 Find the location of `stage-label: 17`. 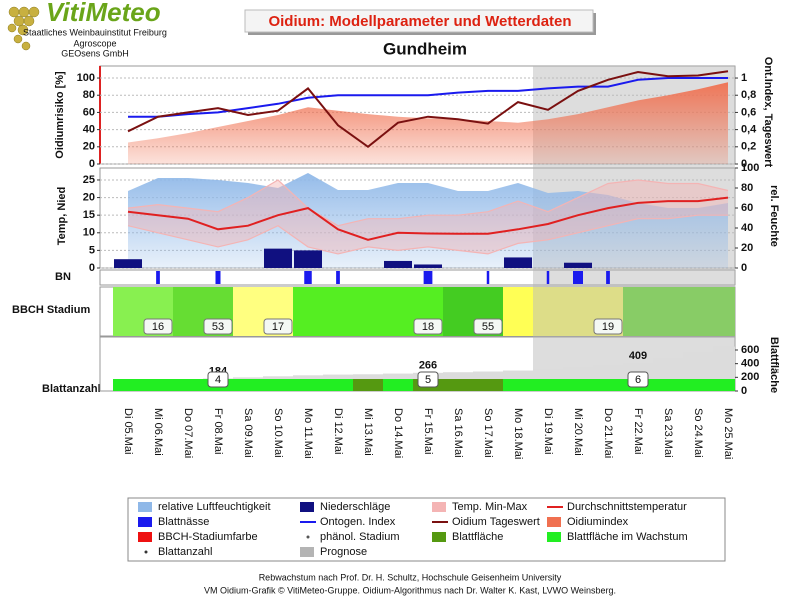

stage-label: 17 is located at coordinates (278, 327).